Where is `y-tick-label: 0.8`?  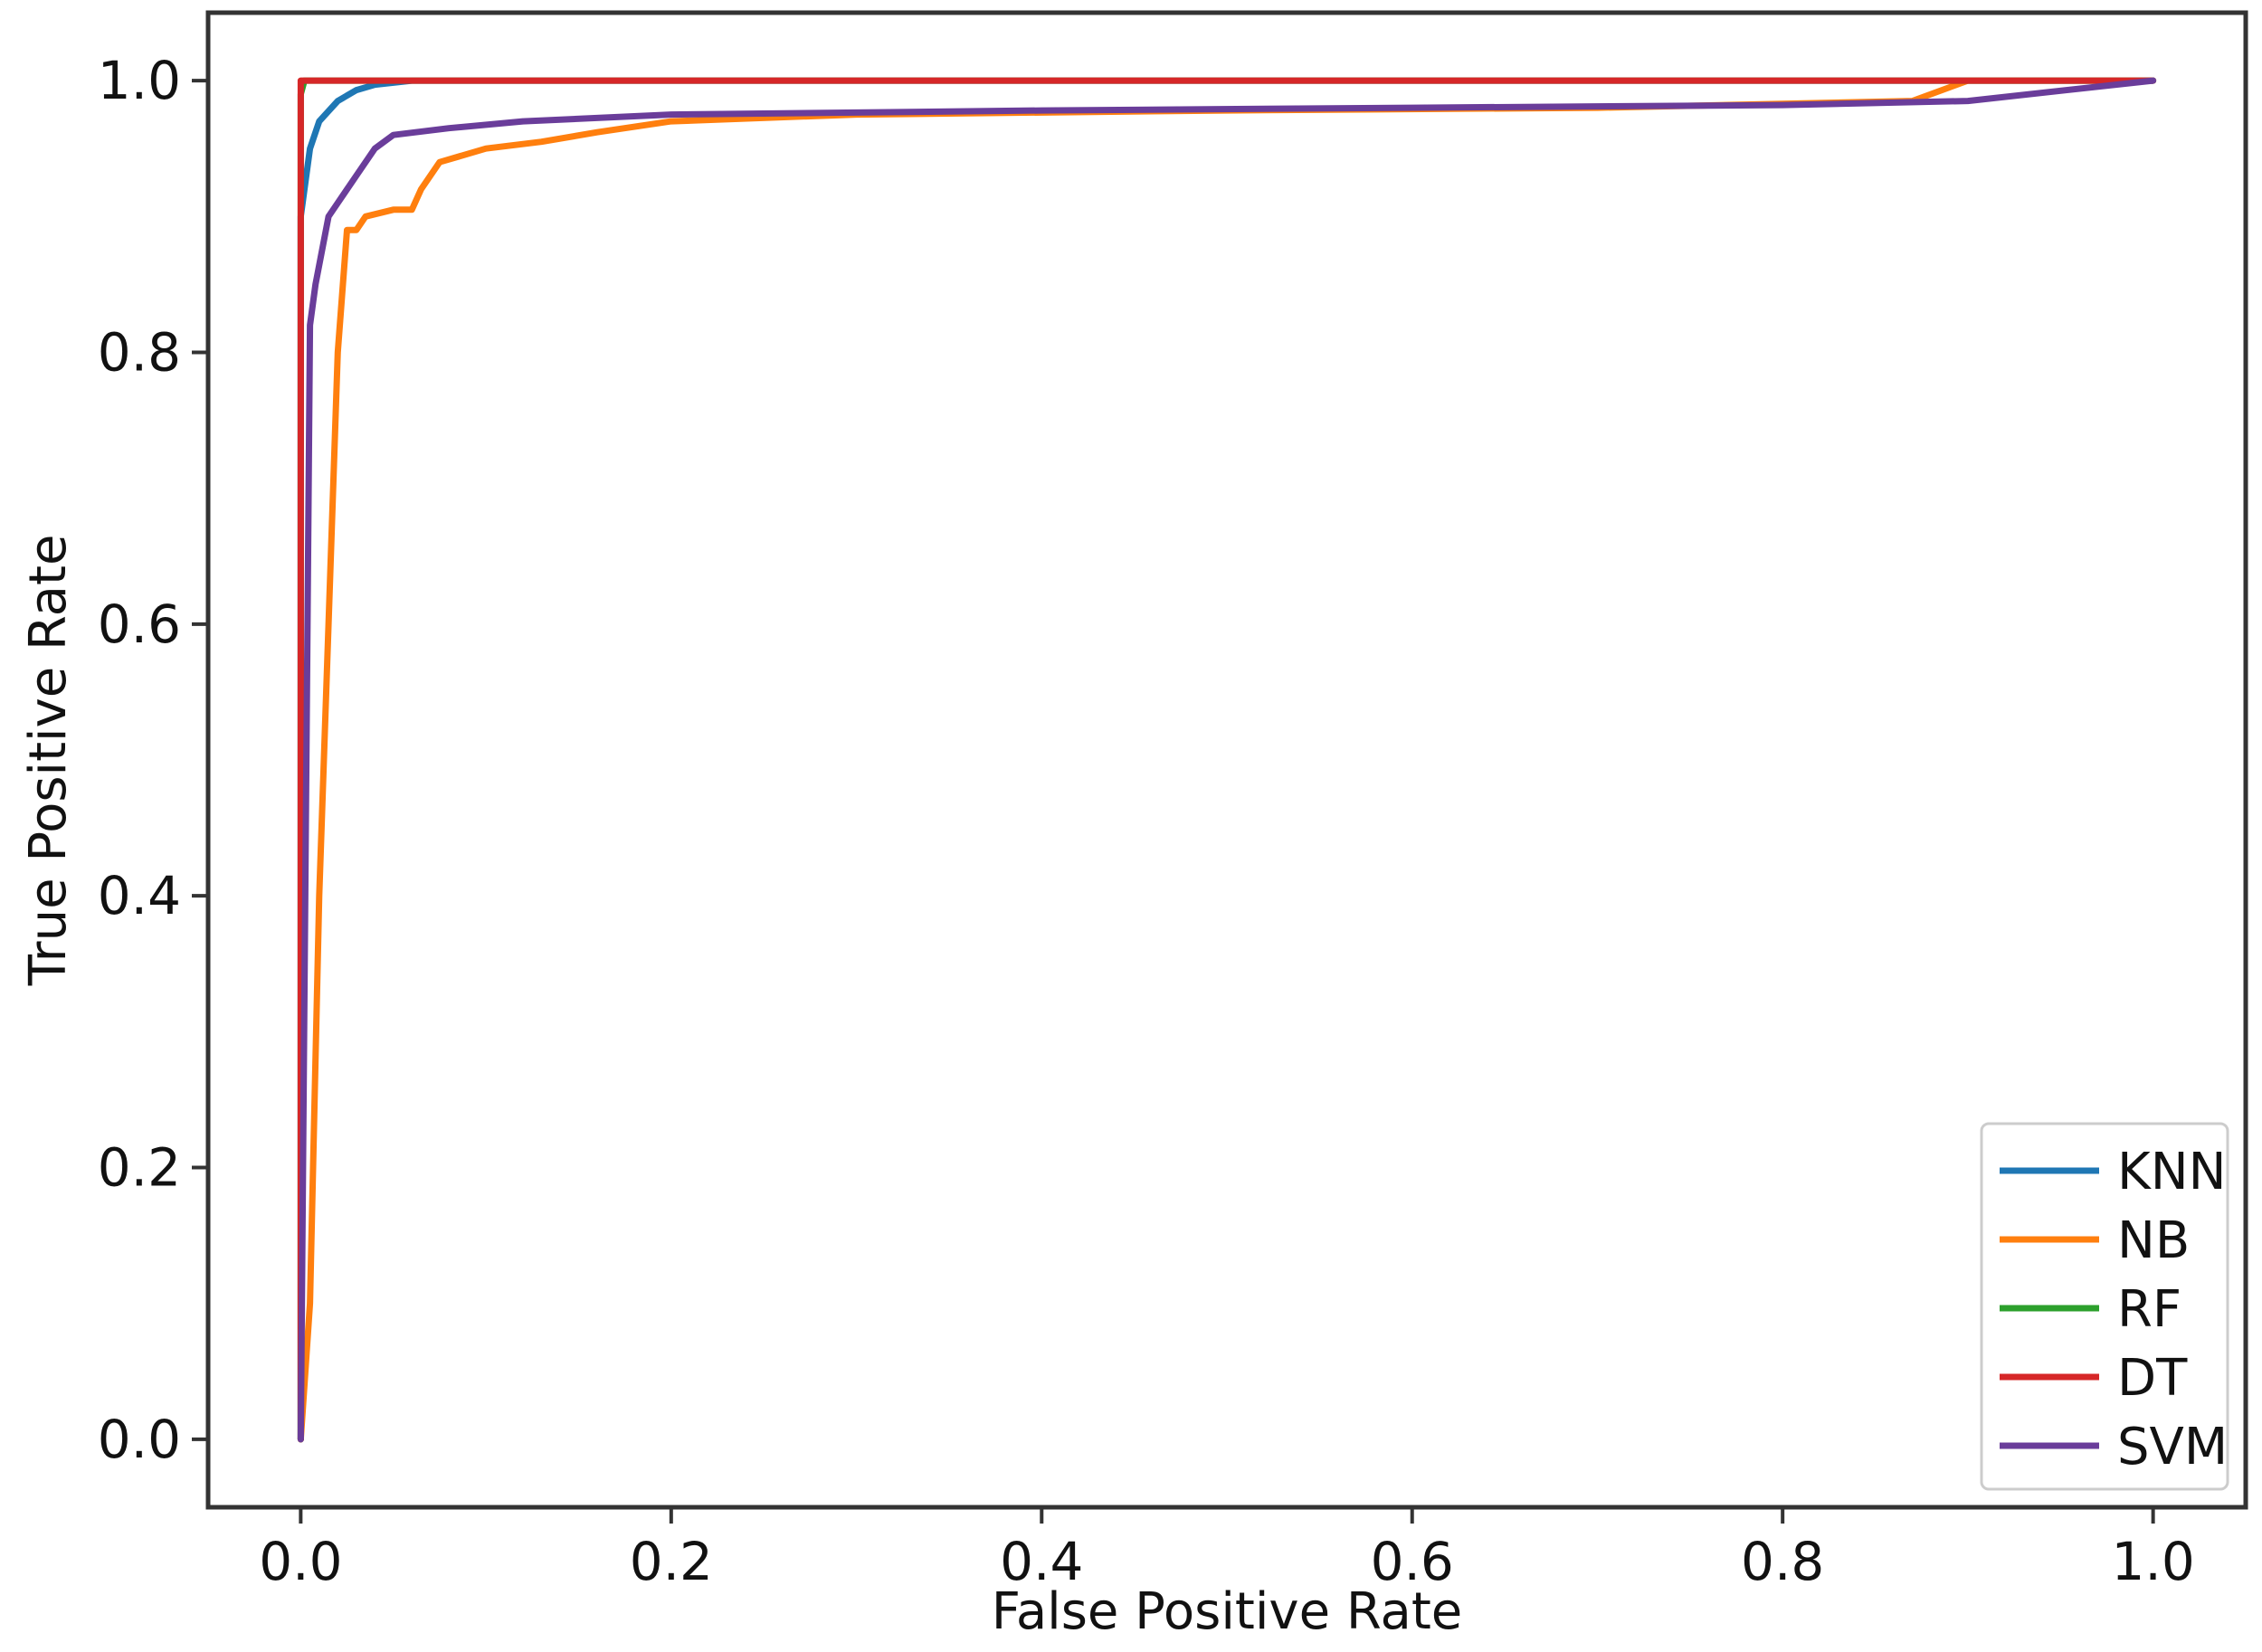 y-tick-label: 0.8 is located at coordinates (140, 352).